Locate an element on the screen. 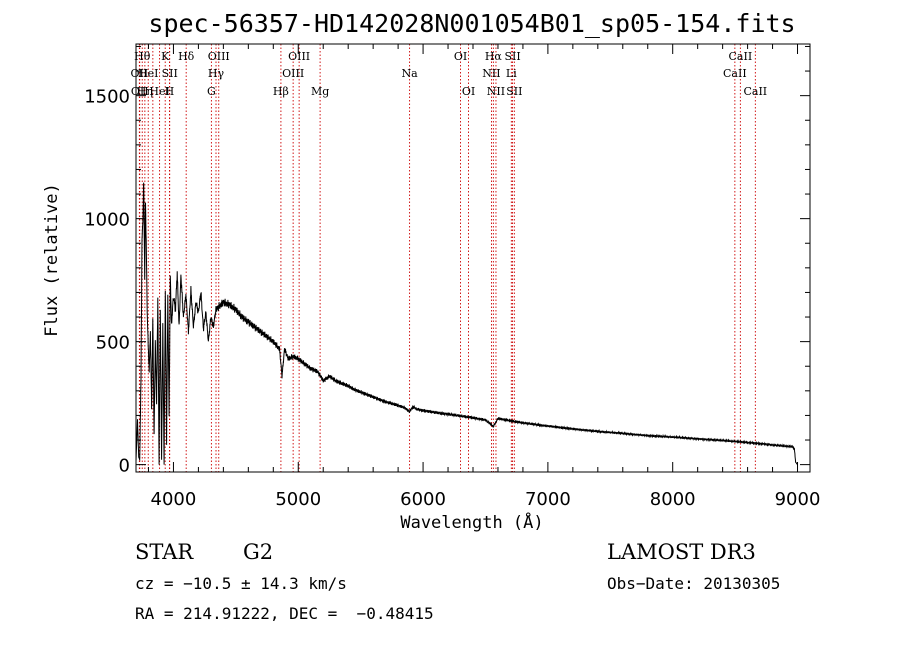 Image resolution: width=900 pixels, height=649 pixels. line-label-11: G is located at coordinates (211, 91).